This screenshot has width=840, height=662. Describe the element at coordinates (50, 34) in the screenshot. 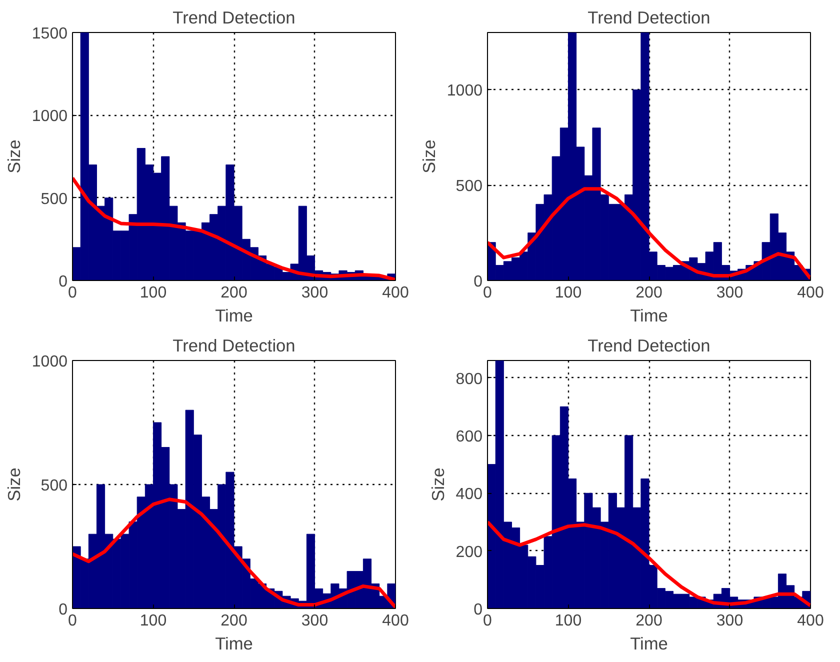

I see `y-tick-label: 1500` at that location.